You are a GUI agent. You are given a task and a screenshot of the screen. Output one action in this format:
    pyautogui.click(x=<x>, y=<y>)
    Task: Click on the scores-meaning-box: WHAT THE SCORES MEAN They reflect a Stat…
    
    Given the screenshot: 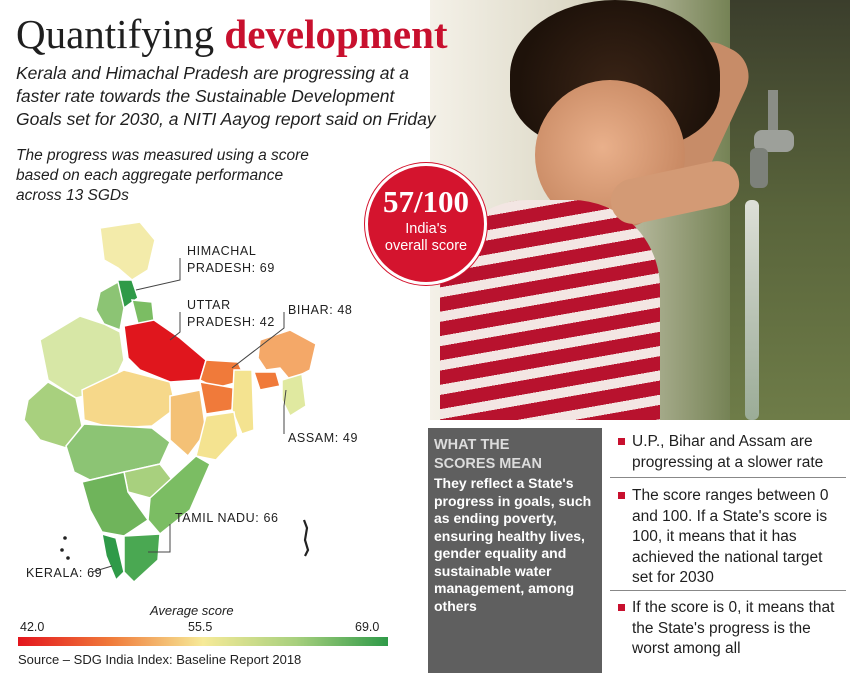 What is the action you would take?
    pyautogui.click(x=515, y=550)
    